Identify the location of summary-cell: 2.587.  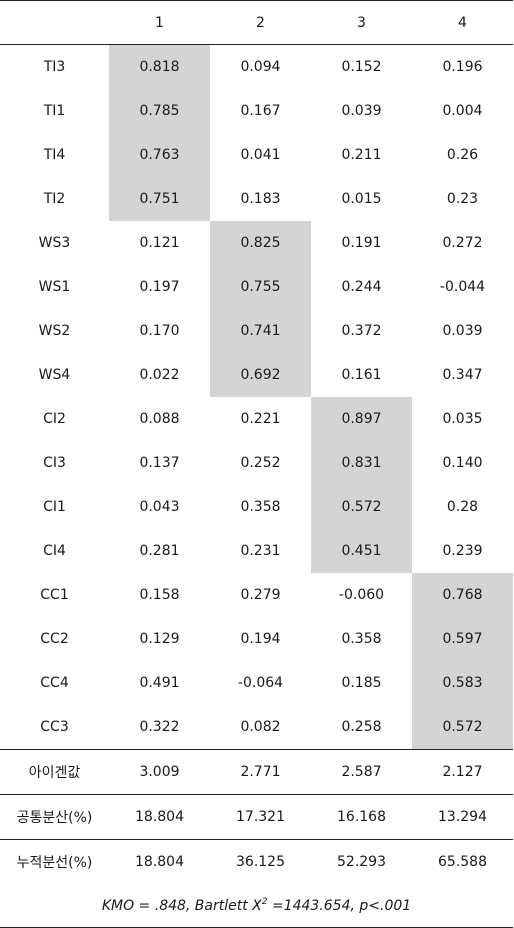
(361, 772).